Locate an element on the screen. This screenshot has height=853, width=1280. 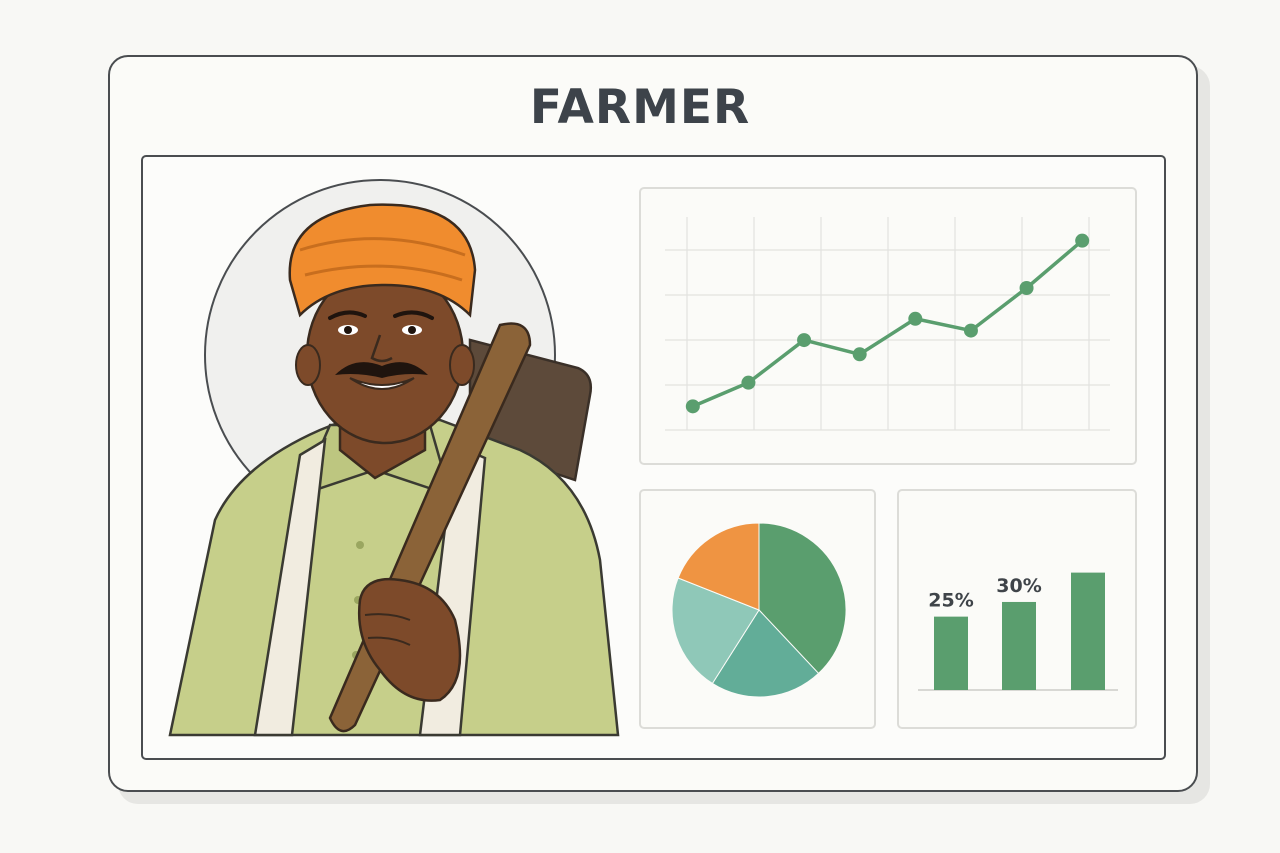
smile is located at coordinates (382, 383).